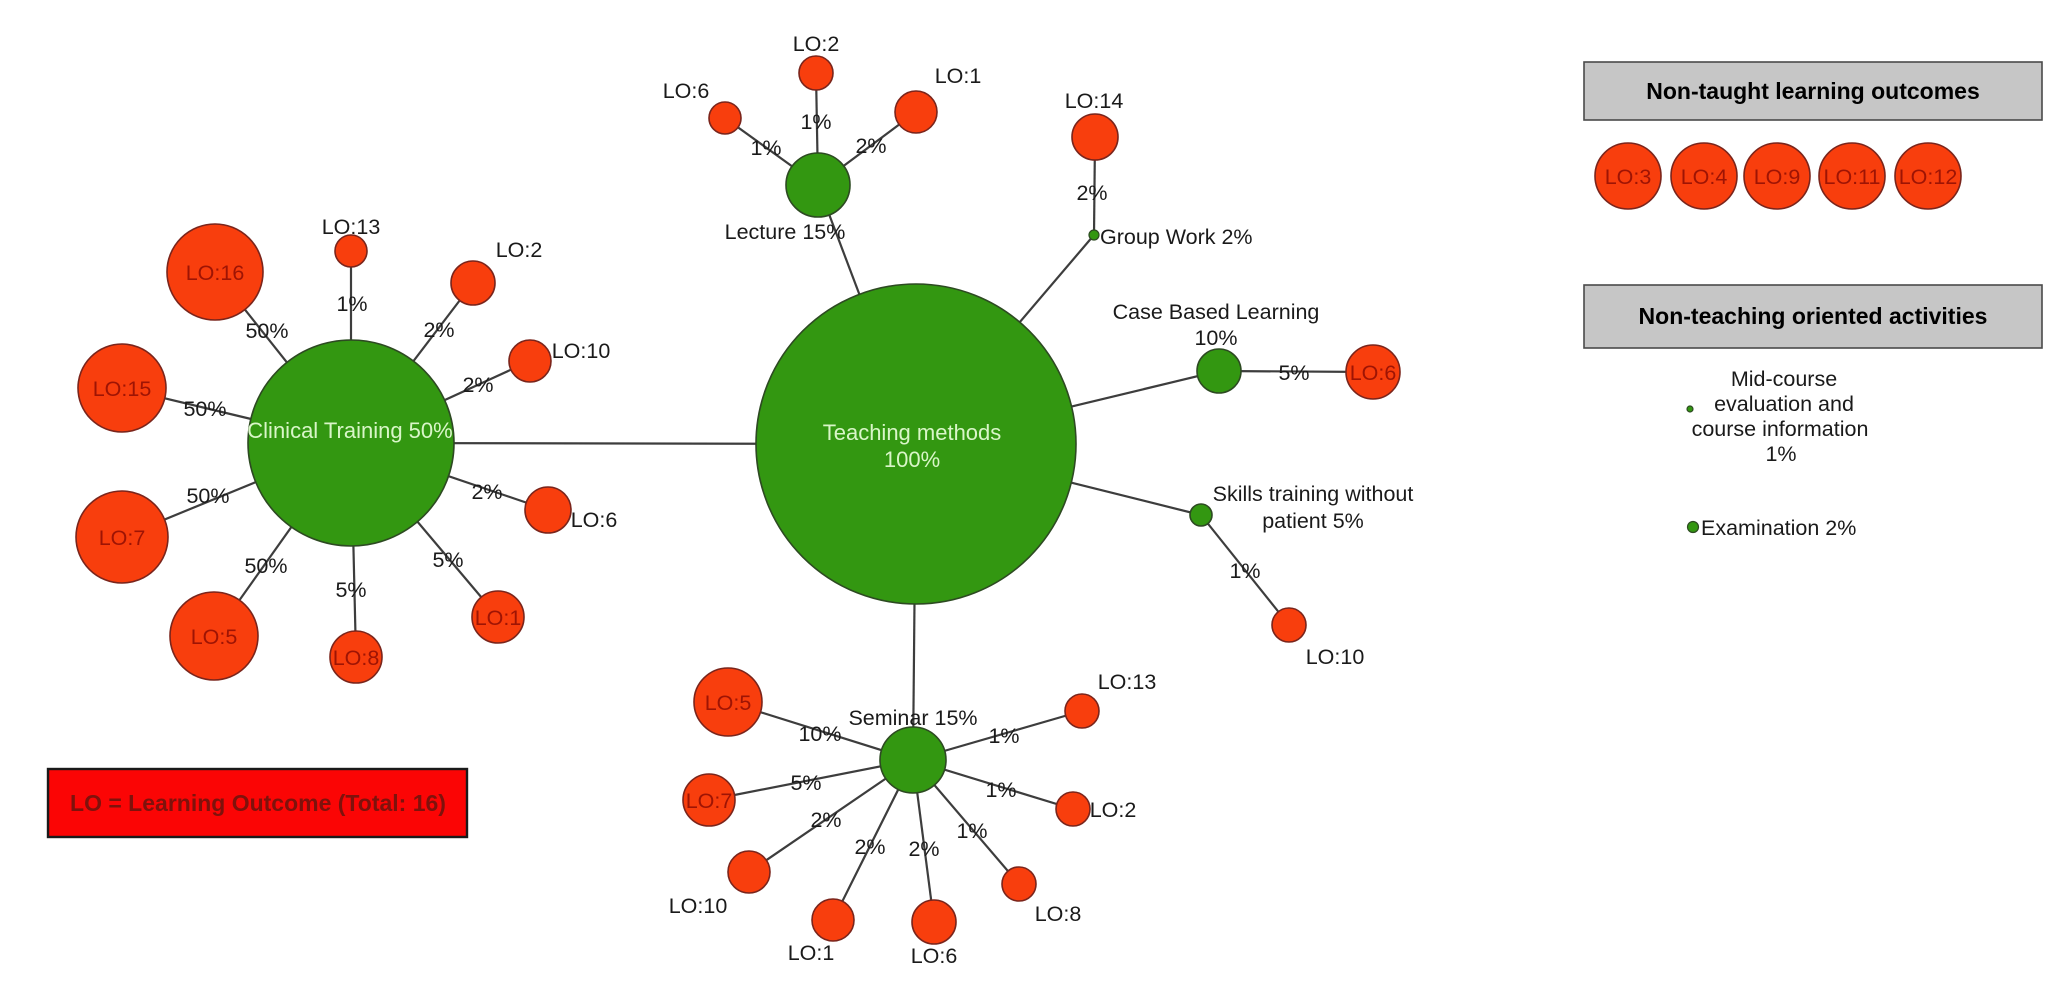 The width and height of the screenshot is (2059, 1006). Describe the element at coordinates (1852, 177) in the screenshot. I see `svg-text: LO:11` at that location.